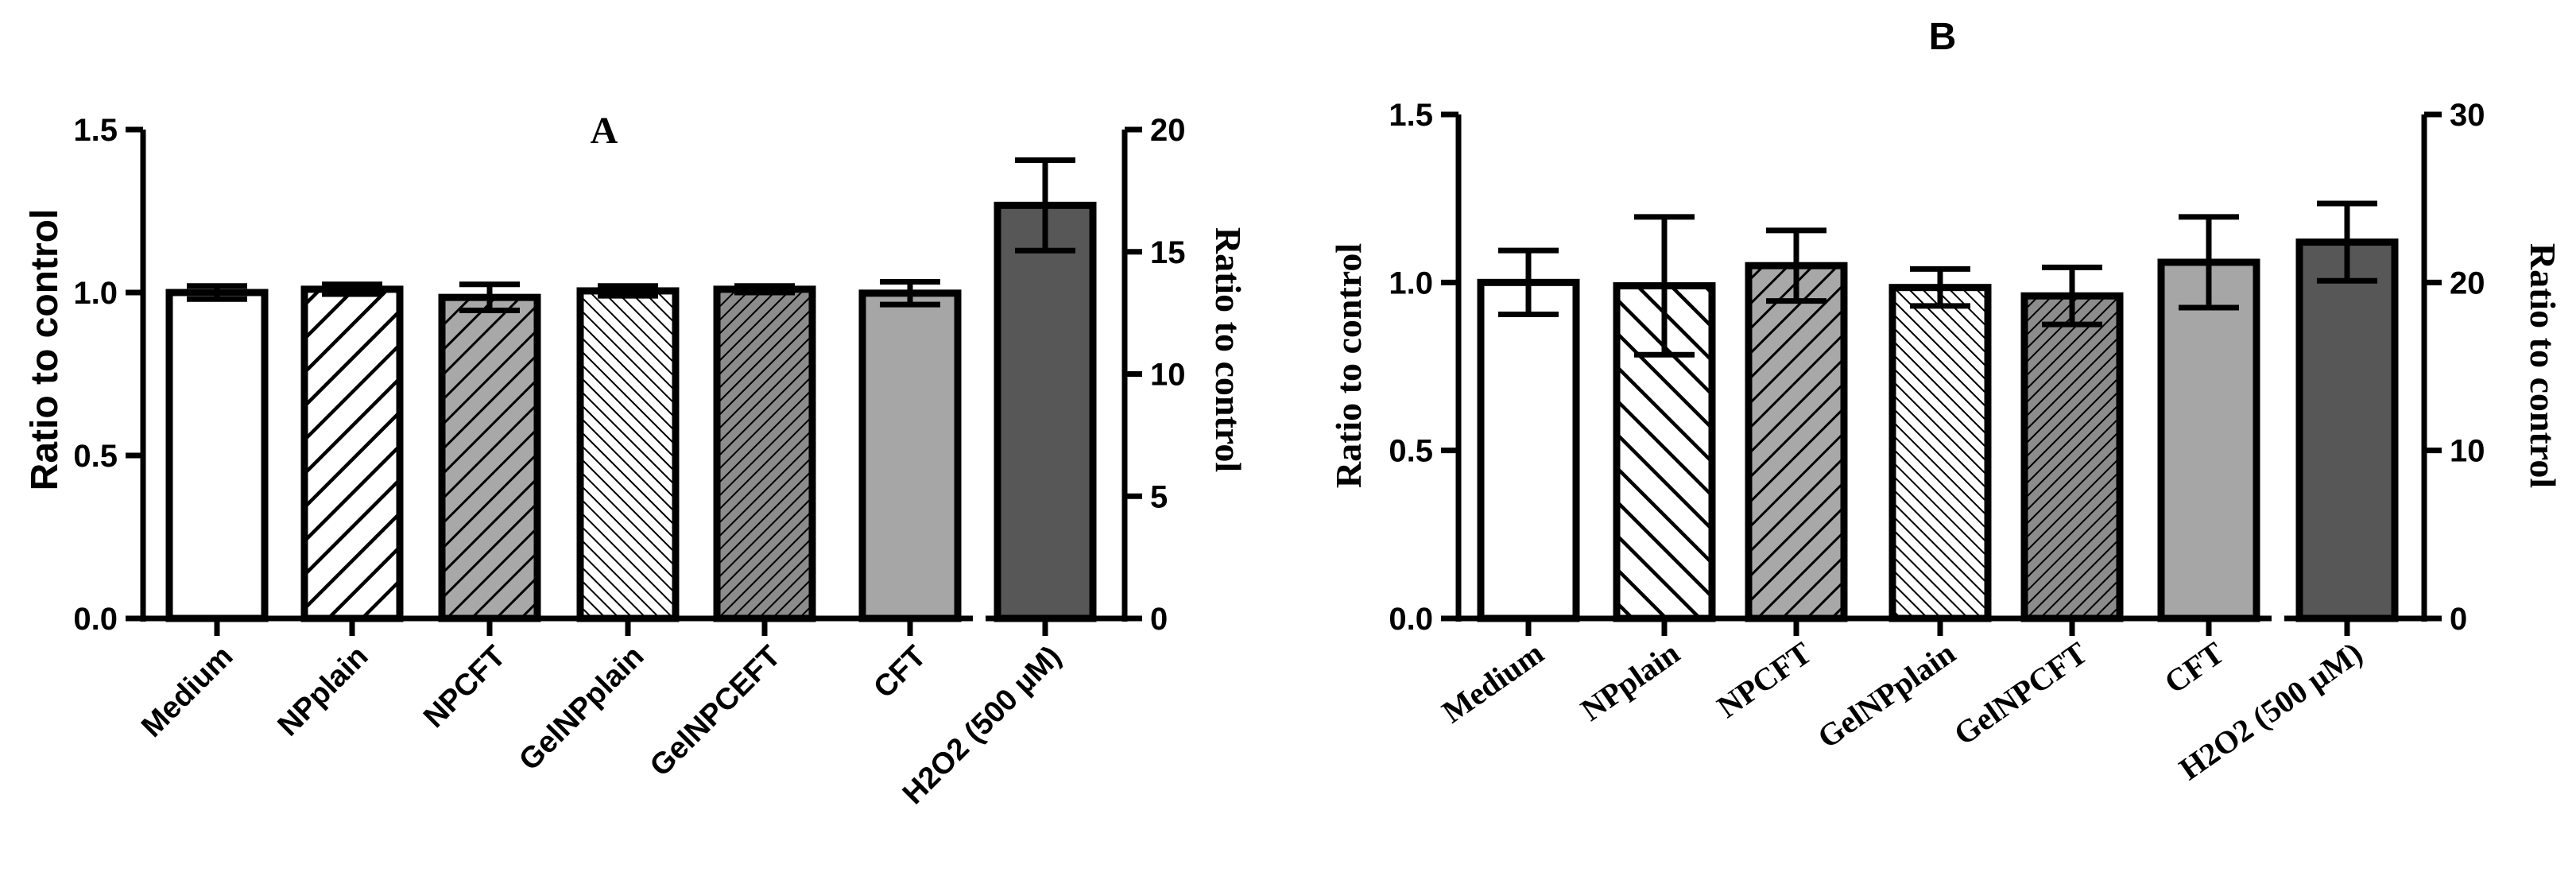 Image resolution: width=2576 pixels, height=872 pixels. I want to click on error-bar-npcft-a, so click(489, 297).